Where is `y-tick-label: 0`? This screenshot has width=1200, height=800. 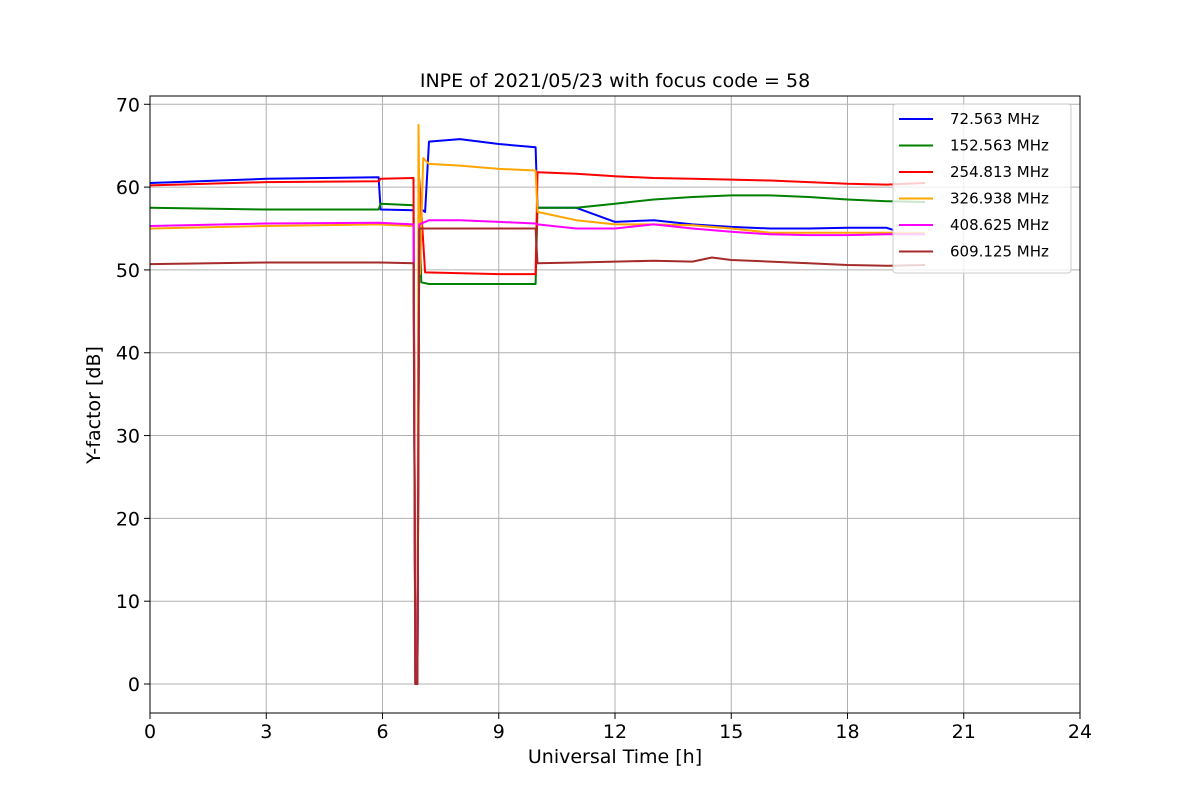 y-tick-label: 0 is located at coordinates (134, 685).